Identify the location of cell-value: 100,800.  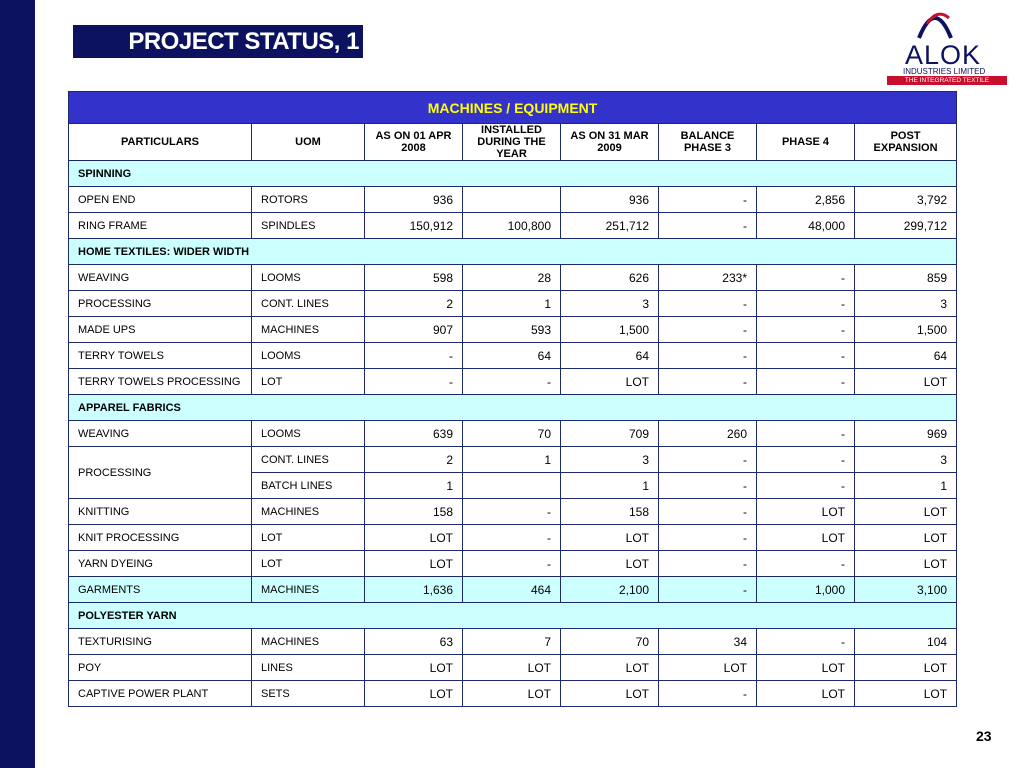
(511, 225).